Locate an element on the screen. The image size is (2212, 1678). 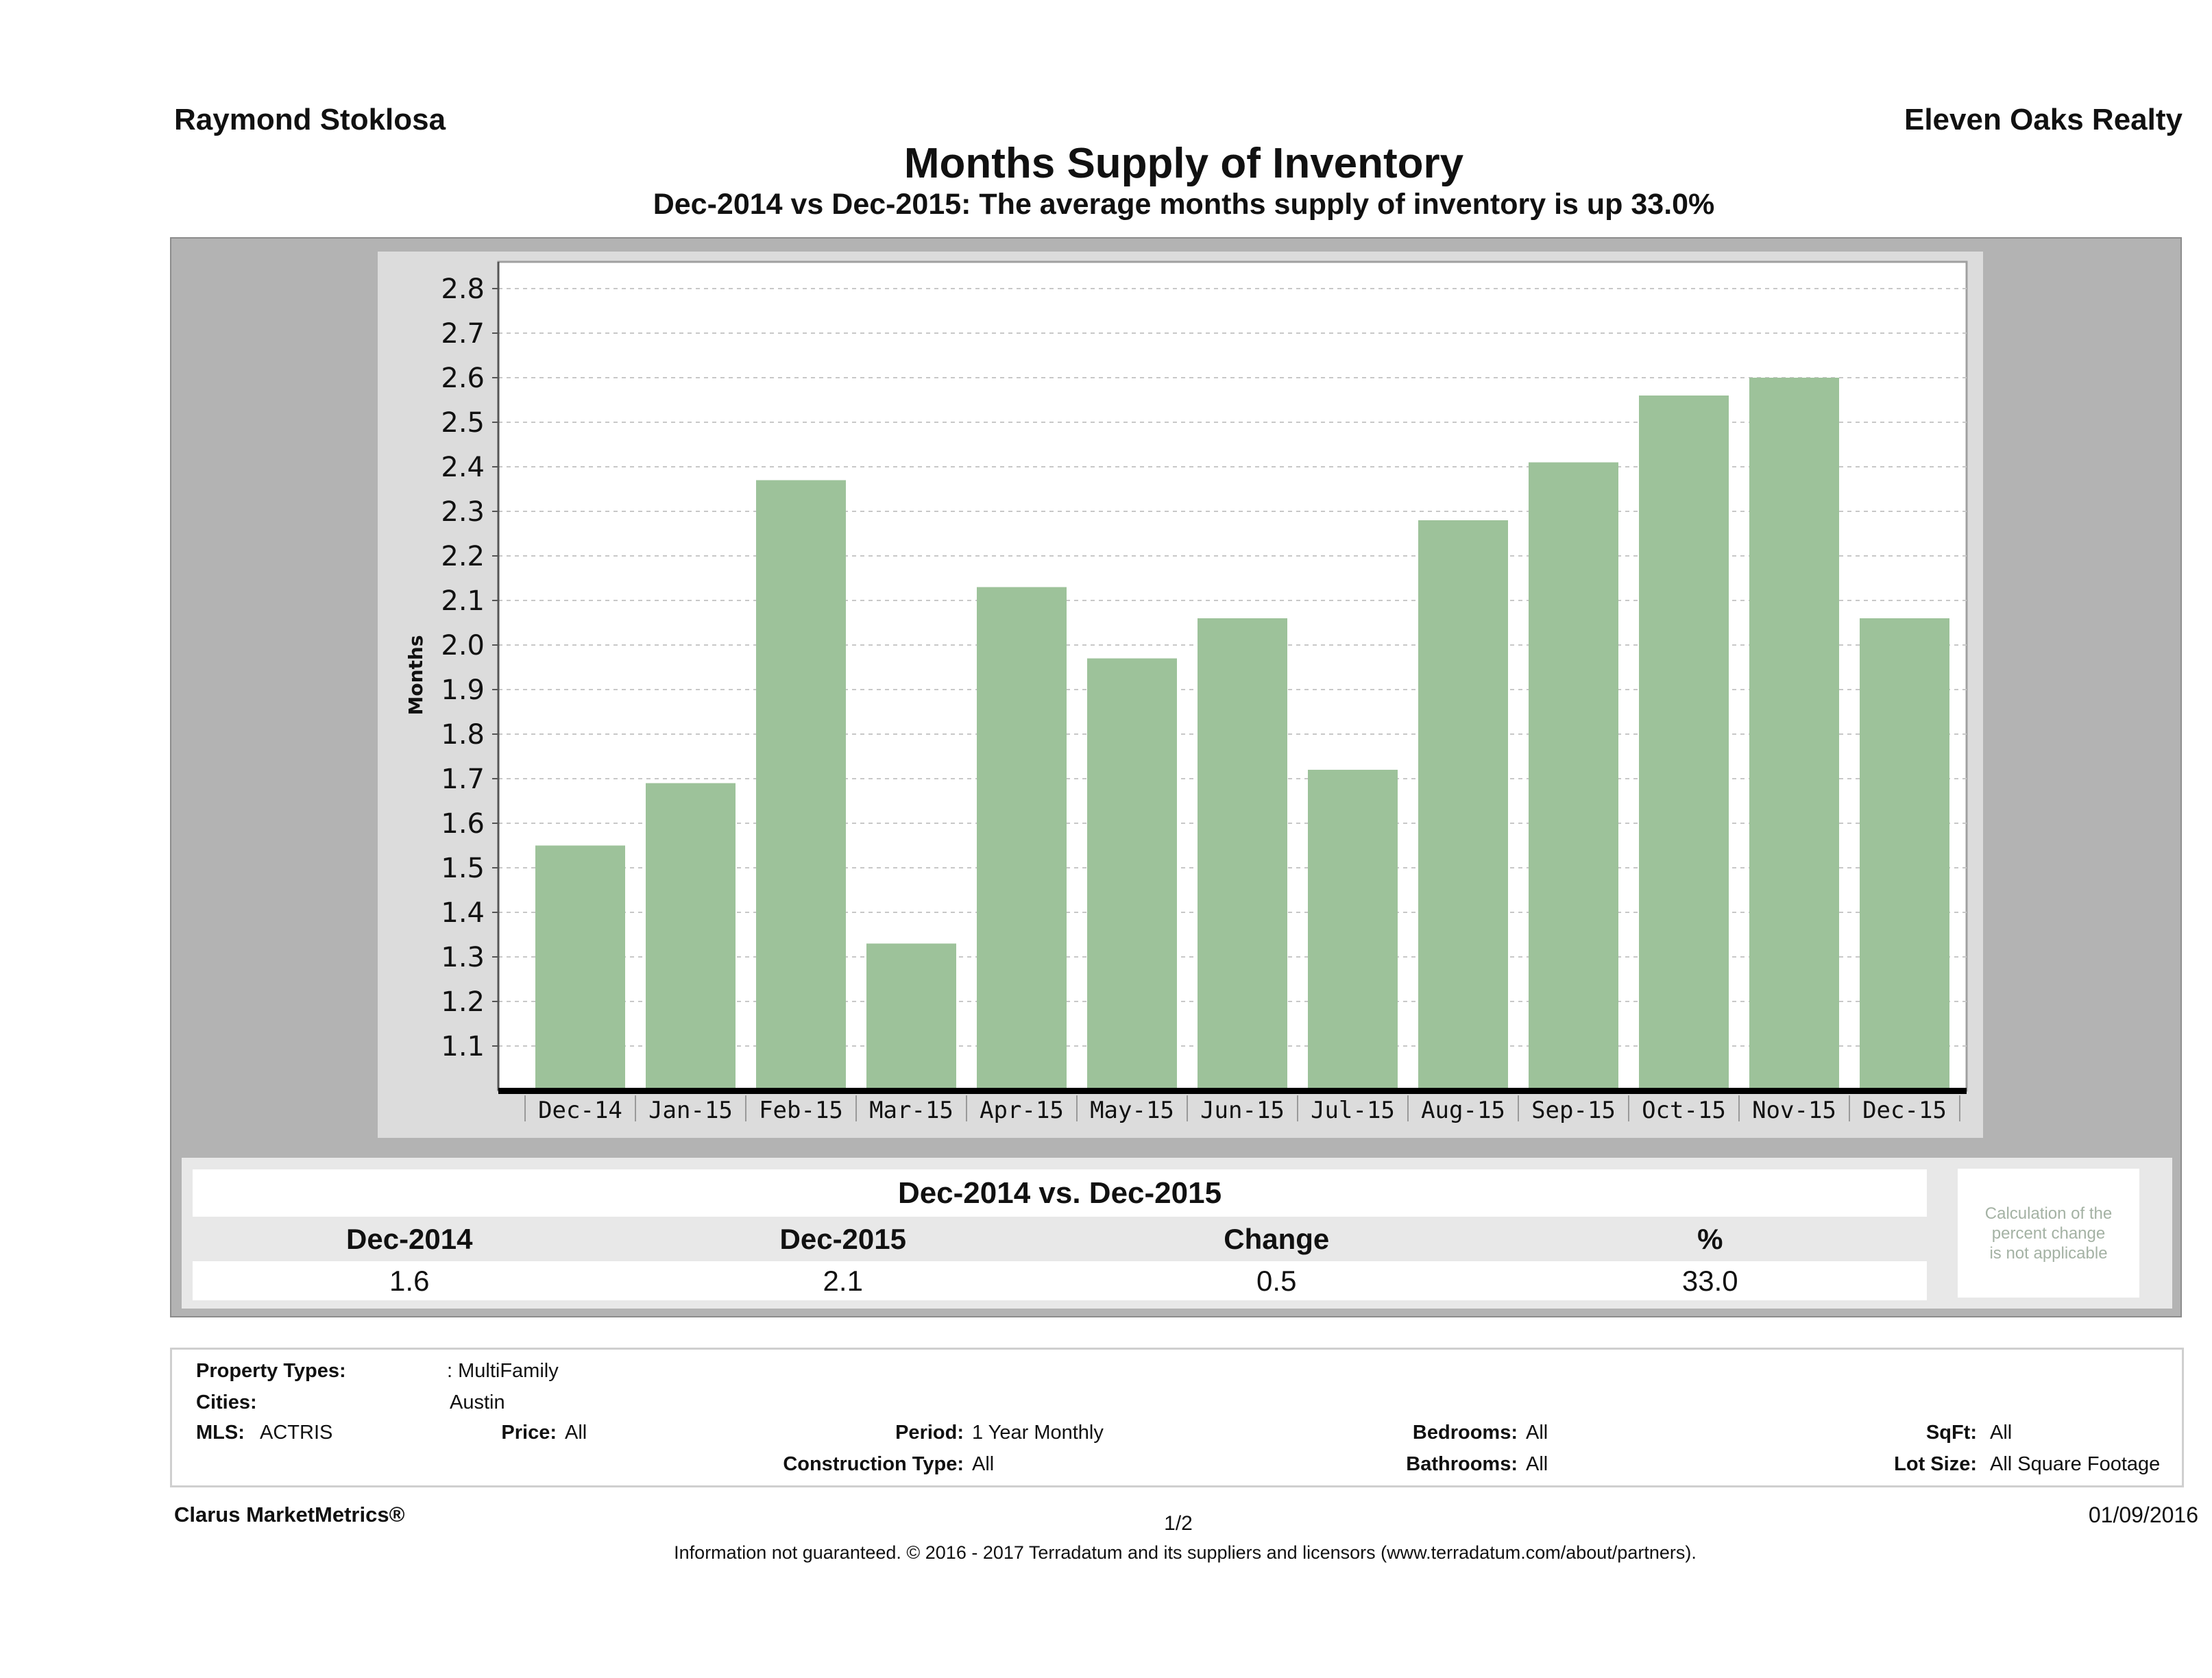
summary-value-row: 1.6 2.1 0.5 33.0 is located at coordinates (1060, 1280).